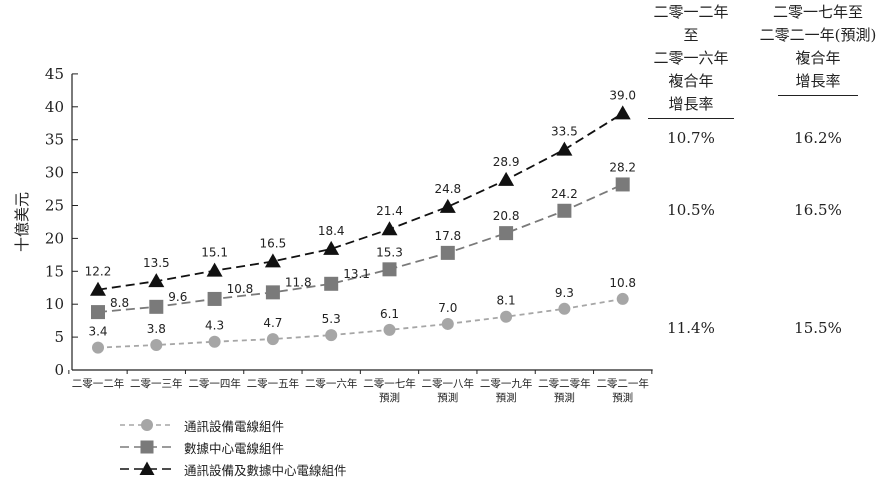 The width and height of the screenshot is (881, 481). Describe the element at coordinates (691, 58) in the screenshot. I see `cagr-header-line: 二零一六年` at that location.